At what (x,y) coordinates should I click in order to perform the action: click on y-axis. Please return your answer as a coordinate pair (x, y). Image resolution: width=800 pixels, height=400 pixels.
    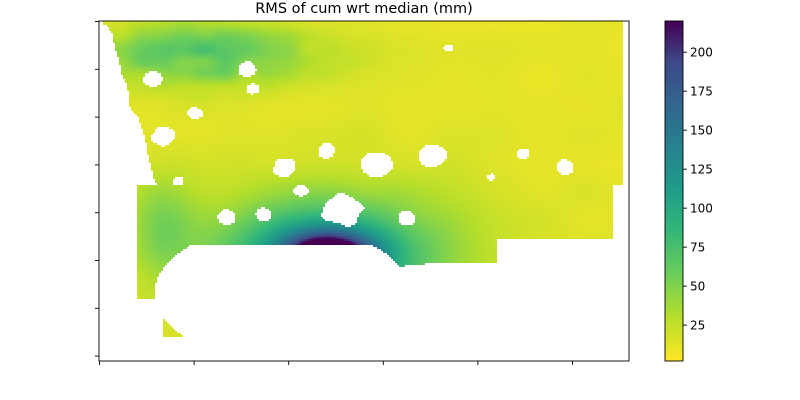
    Looking at the image, I should click on (97, 189).